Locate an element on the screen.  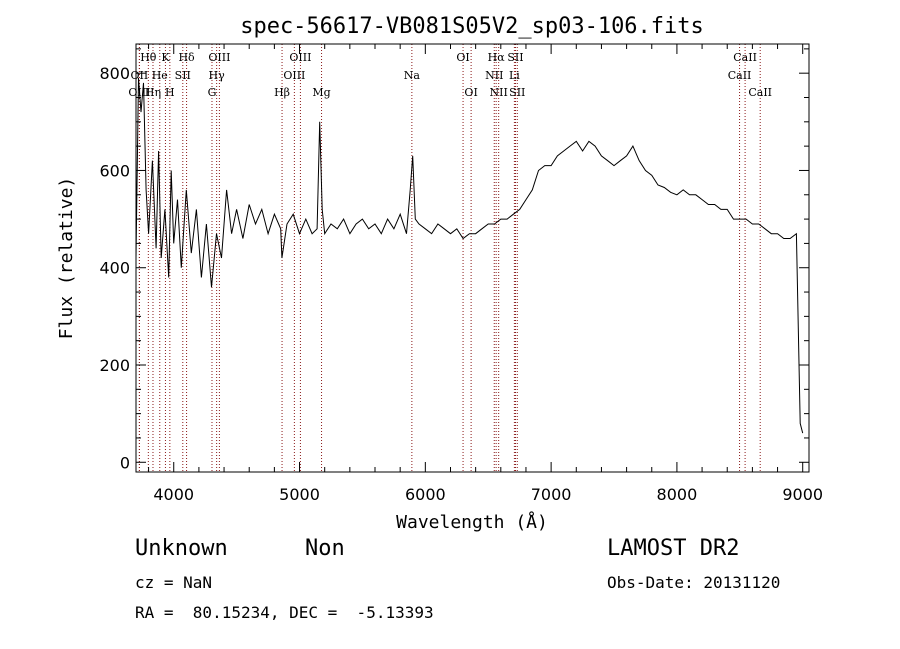
x-tick-label: 4000 is located at coordinates (173, 494).